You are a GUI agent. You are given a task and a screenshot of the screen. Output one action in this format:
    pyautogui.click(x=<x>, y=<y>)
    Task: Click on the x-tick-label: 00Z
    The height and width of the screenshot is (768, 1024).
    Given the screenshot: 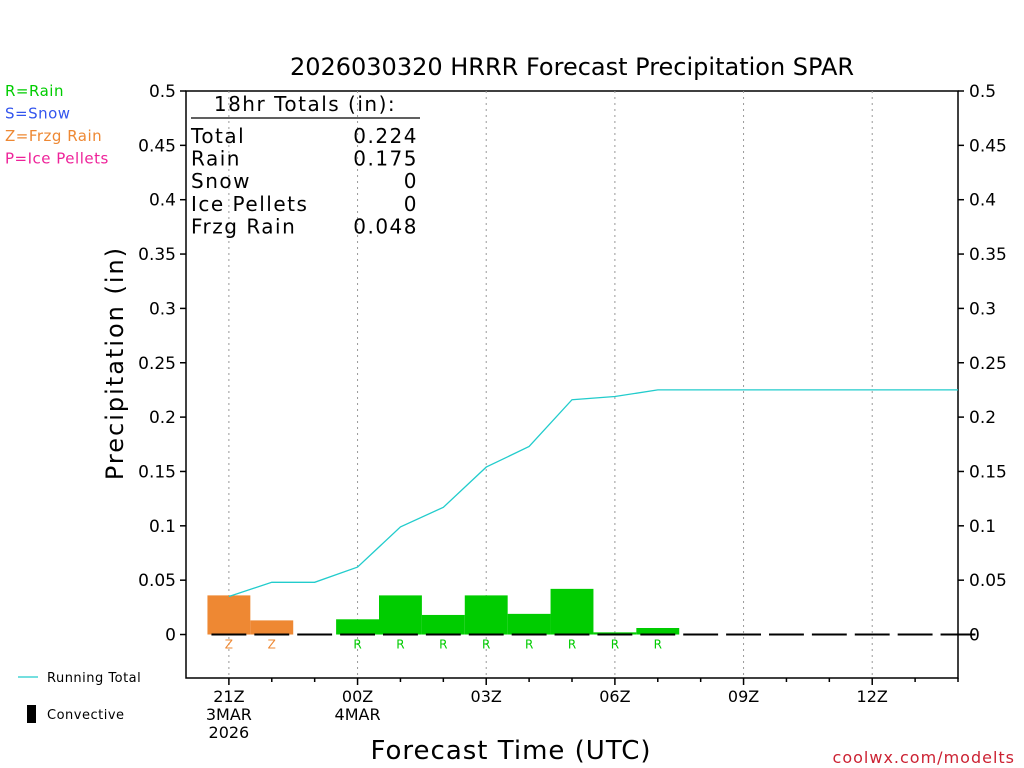 What is the action you would take?
    pyautogui.click(x=357, y=696)
    